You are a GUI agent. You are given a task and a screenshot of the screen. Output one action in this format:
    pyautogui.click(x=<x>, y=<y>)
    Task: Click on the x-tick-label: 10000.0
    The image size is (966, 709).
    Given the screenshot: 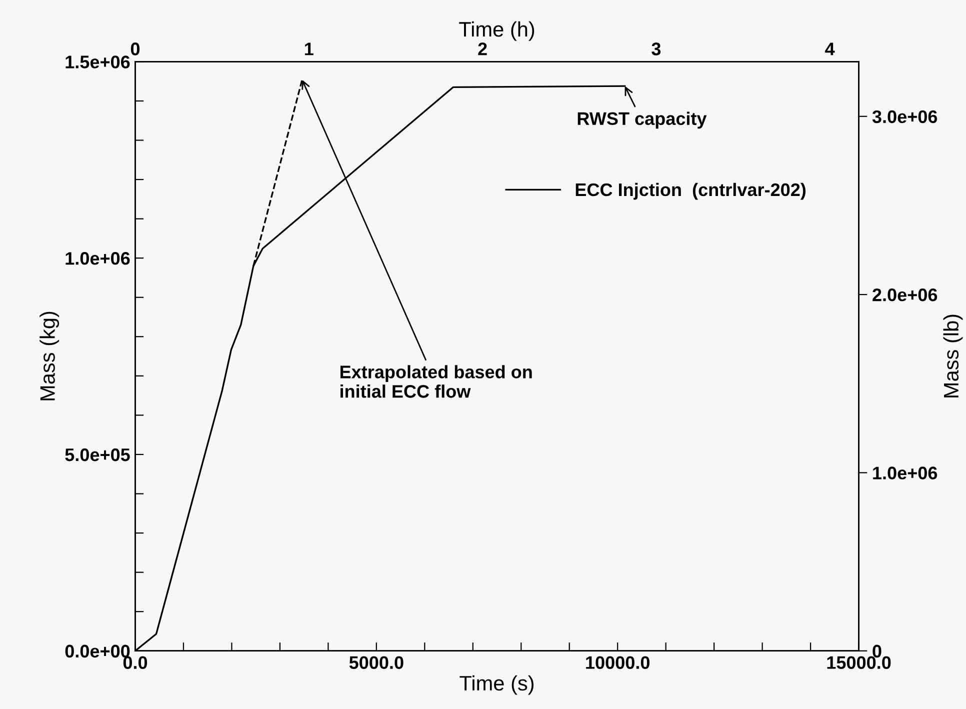 What is the action you would take?
    pyautogui.click(x=618, y=662)
    